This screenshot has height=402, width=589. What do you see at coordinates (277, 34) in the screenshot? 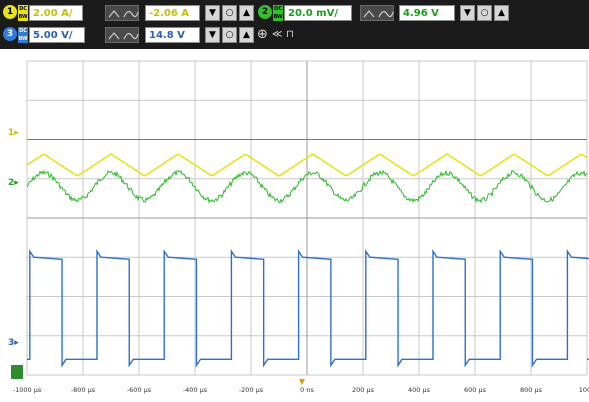
I see `prev-icon: ≪` at bounding box center [277, 34].